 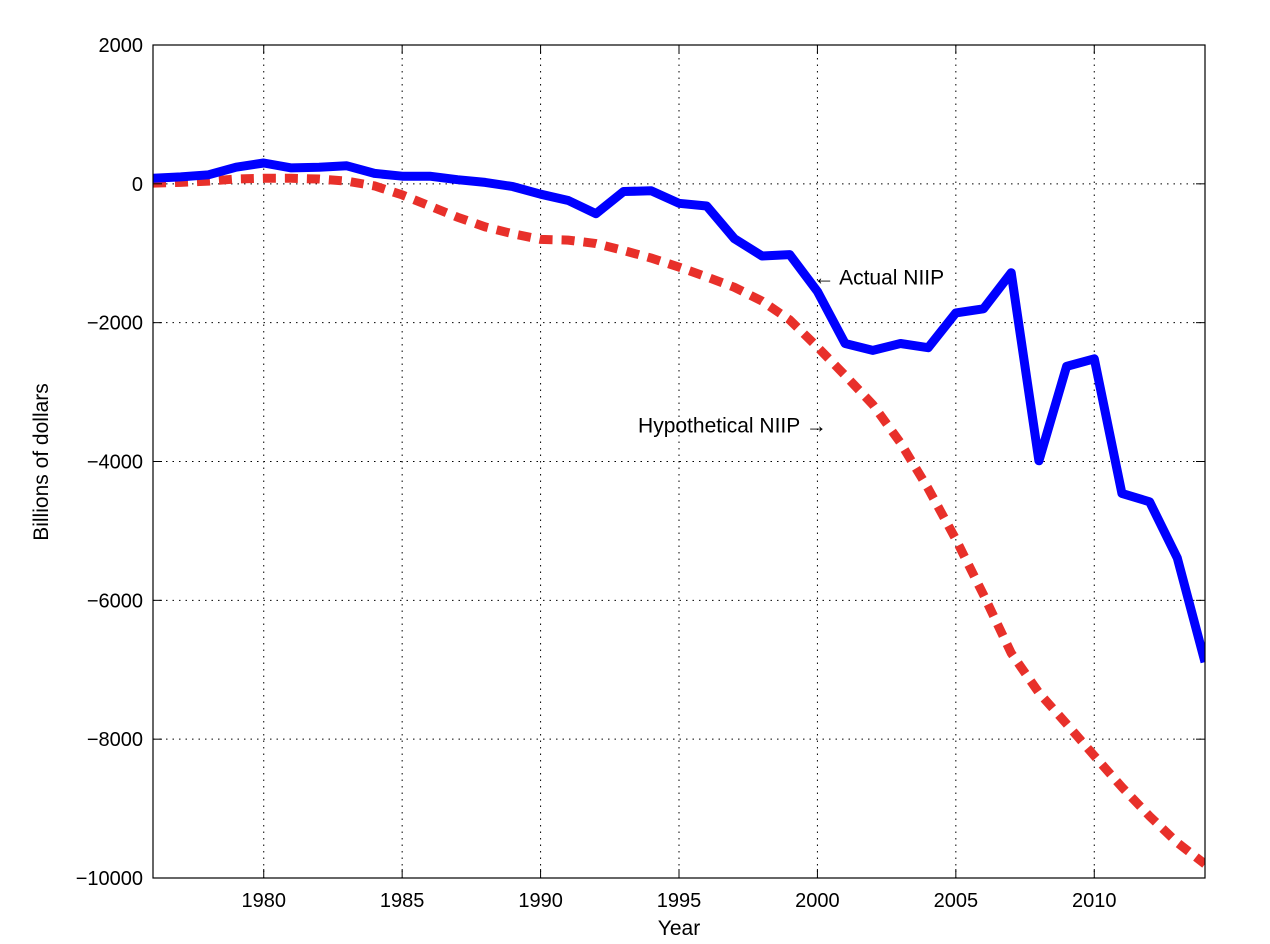 I want to click on x-tick-label: 1985, so click(x=402, y=901).